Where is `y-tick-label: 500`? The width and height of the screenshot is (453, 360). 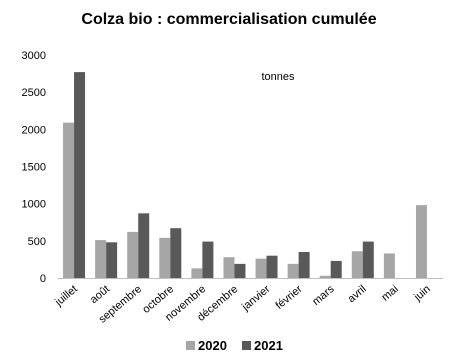
y-tick-label: 500 is located at coordinates (37, 242).